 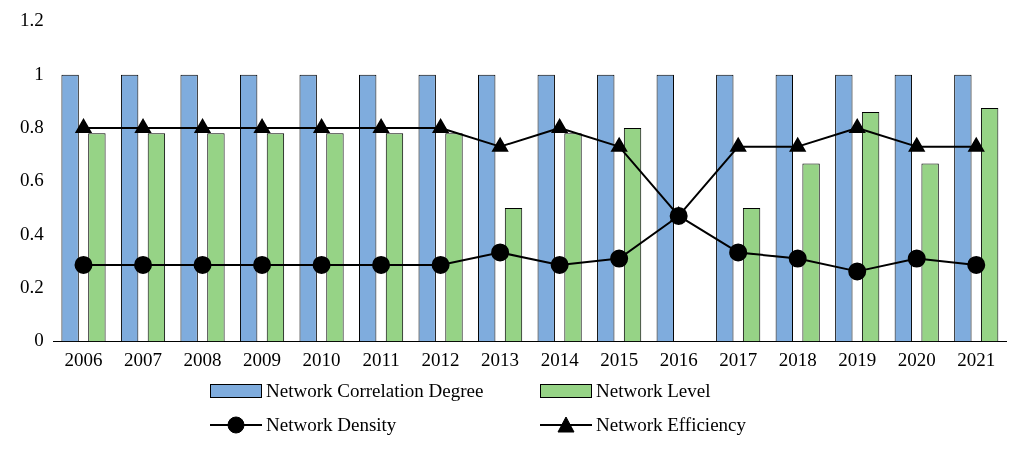 I want to click on y-tick-label: 0, so click(x=39, y=340).